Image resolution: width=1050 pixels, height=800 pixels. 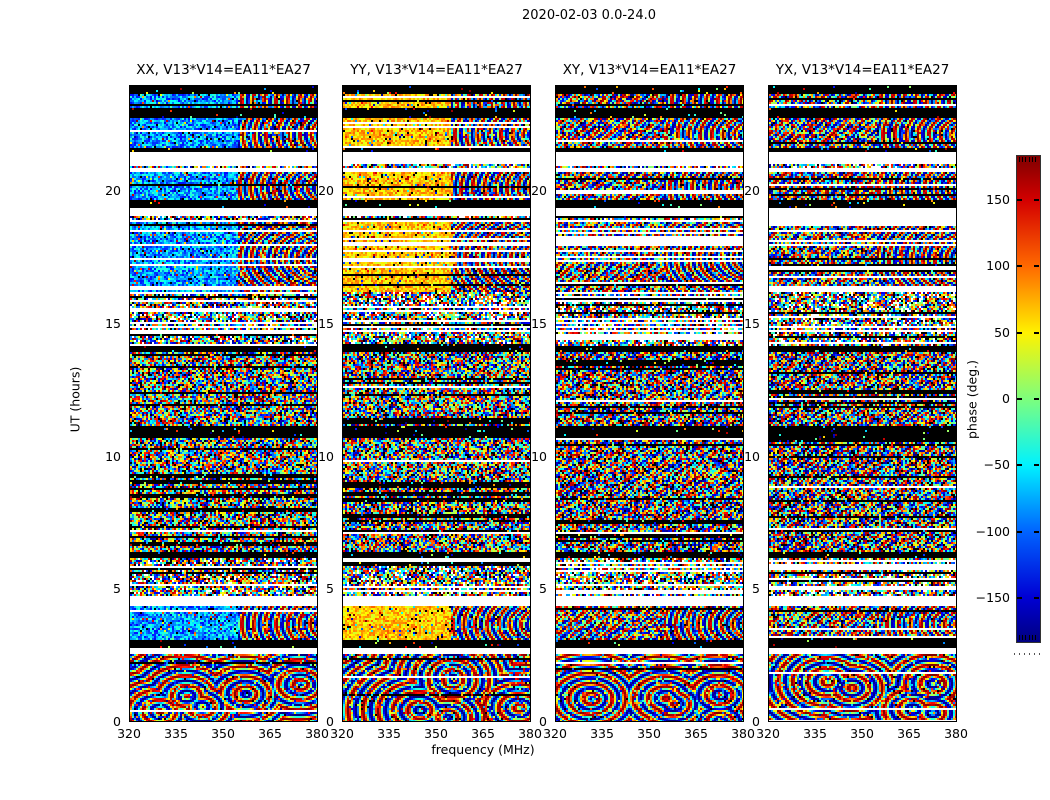 I want to click on colorbar-label: phase (deg.), so click(x=972, y=399).